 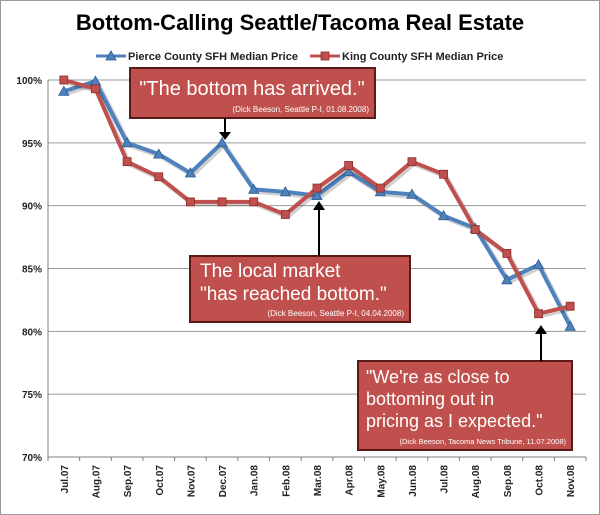 What do you see at coordinates (225, 136) in the screenshot?
I see `arrow-1-head` at bounding box center [225, 136].